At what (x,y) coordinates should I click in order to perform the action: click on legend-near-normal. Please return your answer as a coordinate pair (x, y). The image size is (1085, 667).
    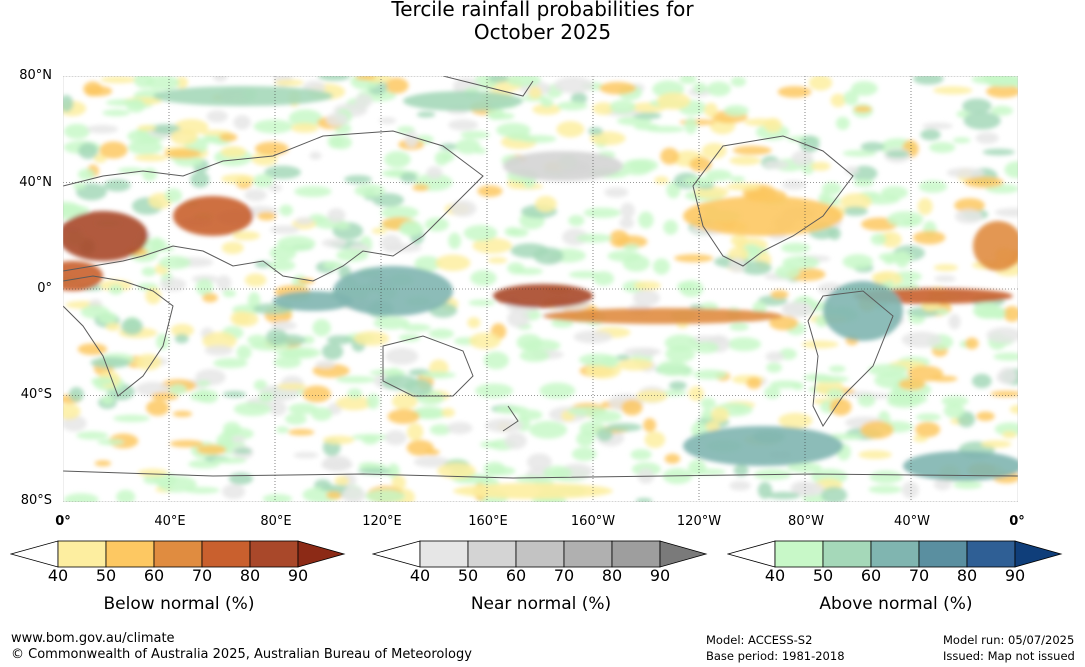
    Looking at the image, I should click on (541, 556).